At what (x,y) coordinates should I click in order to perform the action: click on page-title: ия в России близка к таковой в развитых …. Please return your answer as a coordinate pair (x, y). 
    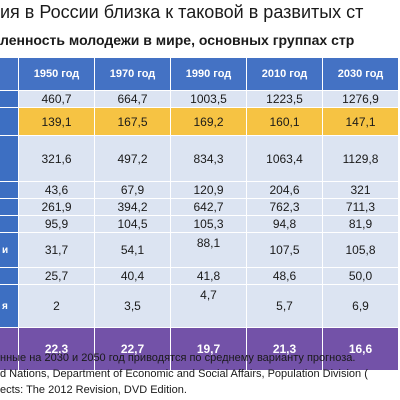
    Looking at the image, I should click on (182, 12).